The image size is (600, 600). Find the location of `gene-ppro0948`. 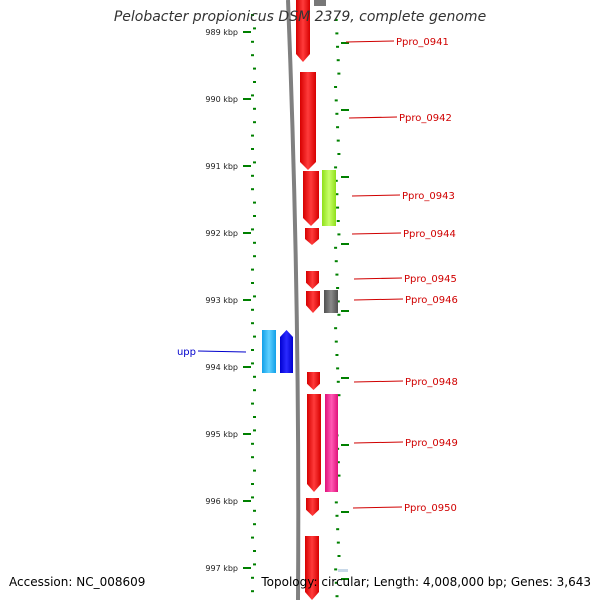

gene-ppro0948 is located at coordinates (313, 381).